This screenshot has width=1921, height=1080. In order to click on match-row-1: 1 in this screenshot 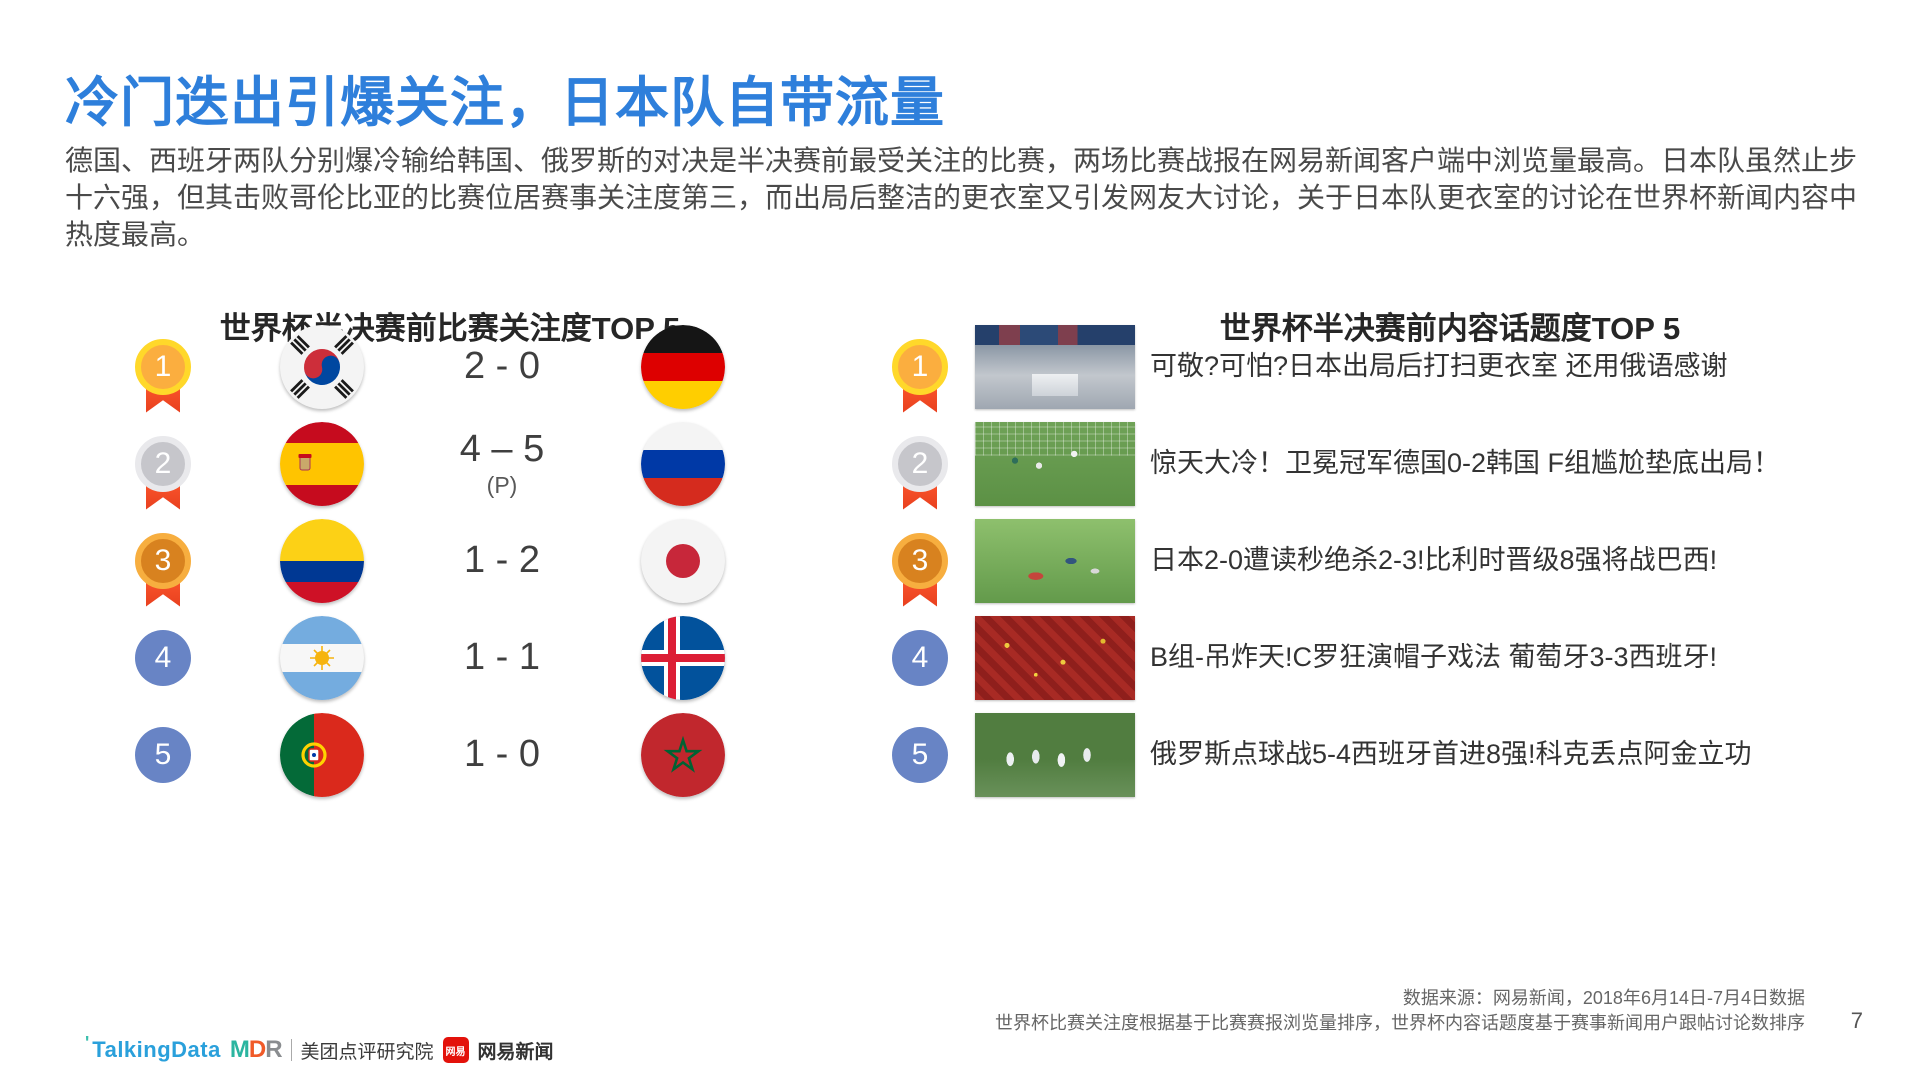, I will do `click(440, 366)`.